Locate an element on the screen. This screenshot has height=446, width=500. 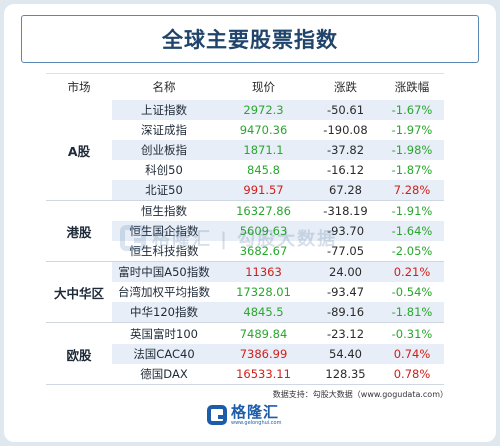
table-row: 中华120指数 4845.5 -89.16 -1.81% is located at coordinates (278, 312).